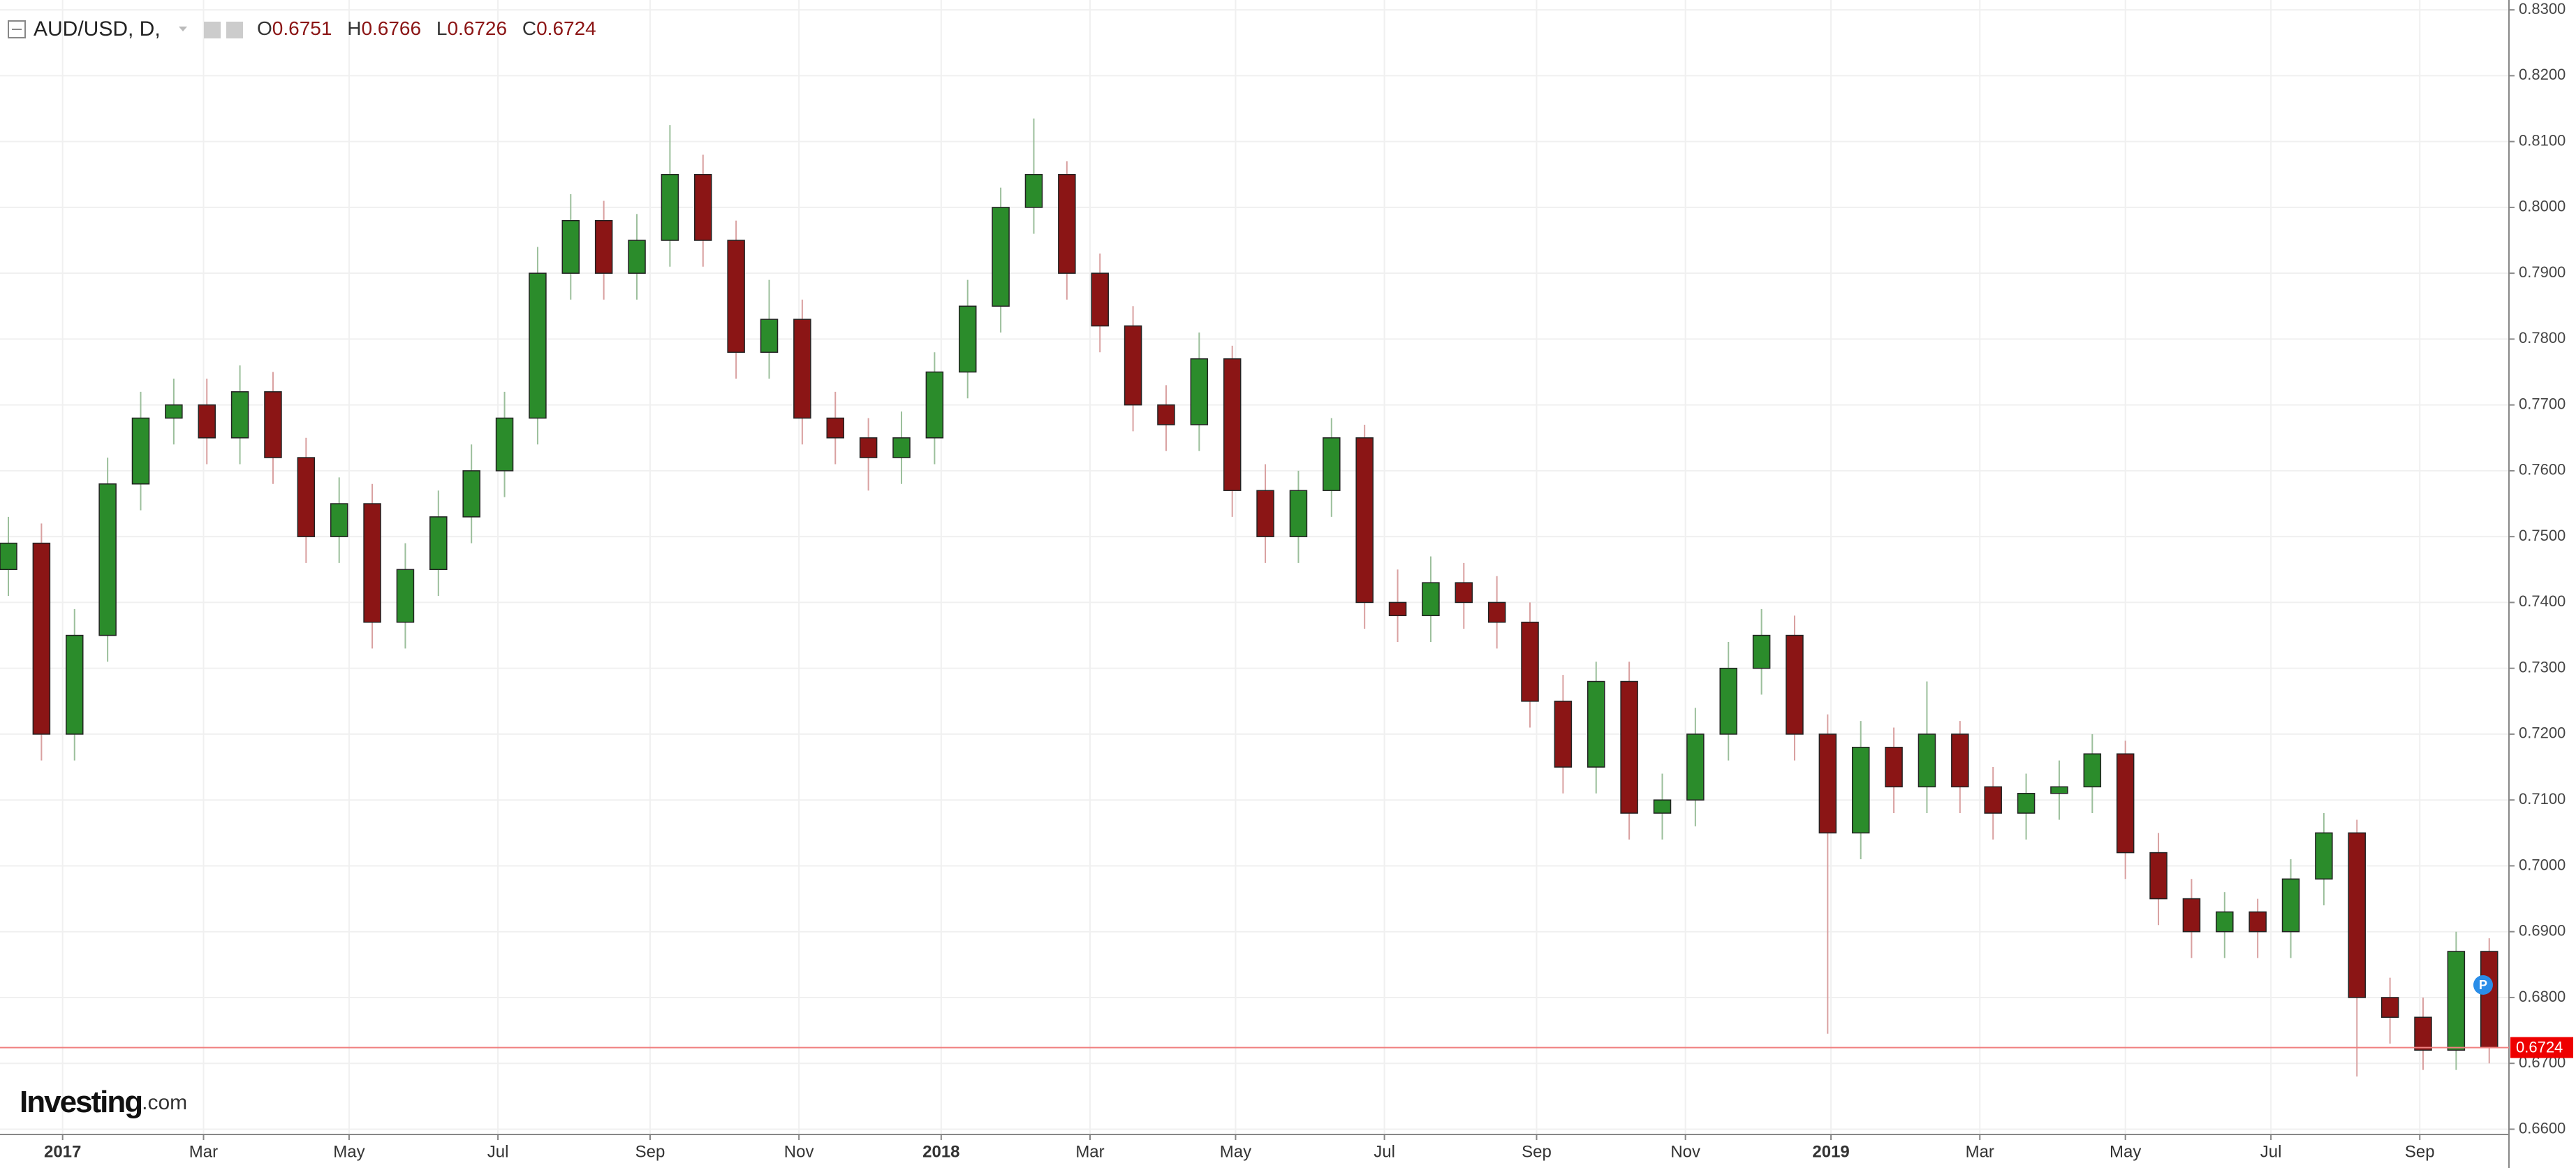 This screenshot has width=2576, height=1168. What do you see at coordinates (2542, 931) in the screenshot?
I see `y-tick-label: 0.6900` at bounding box center [2542, 931].